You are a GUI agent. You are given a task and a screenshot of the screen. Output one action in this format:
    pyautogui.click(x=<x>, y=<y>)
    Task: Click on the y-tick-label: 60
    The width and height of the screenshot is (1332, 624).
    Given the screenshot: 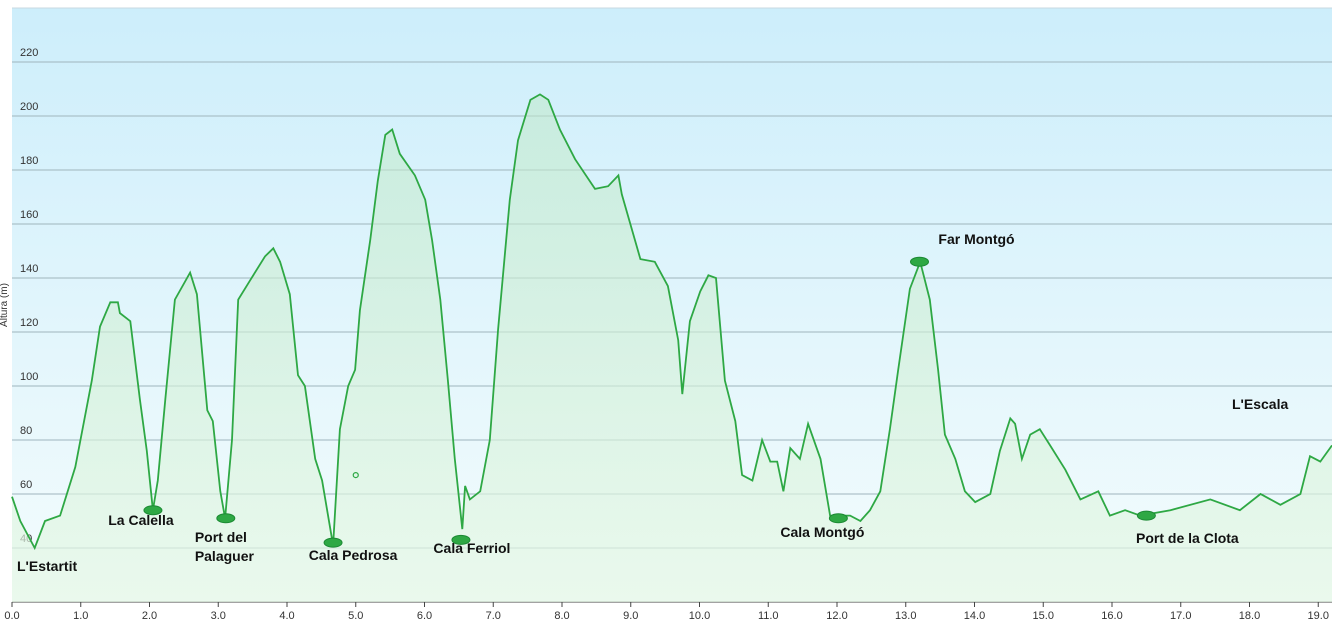 What is the action you would take?
    pyautogui.click(x=26, y=485)
    